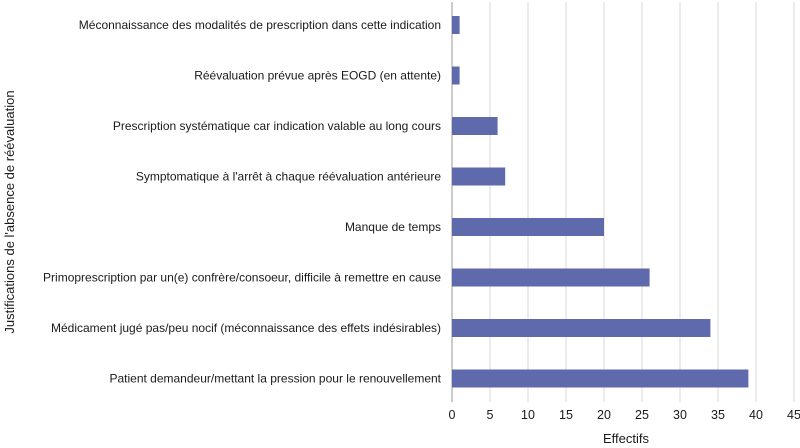 Image resolution: width=800 pixels, height=448 pixels. I want to click on x-tick-label: 0, so click(452, 415).